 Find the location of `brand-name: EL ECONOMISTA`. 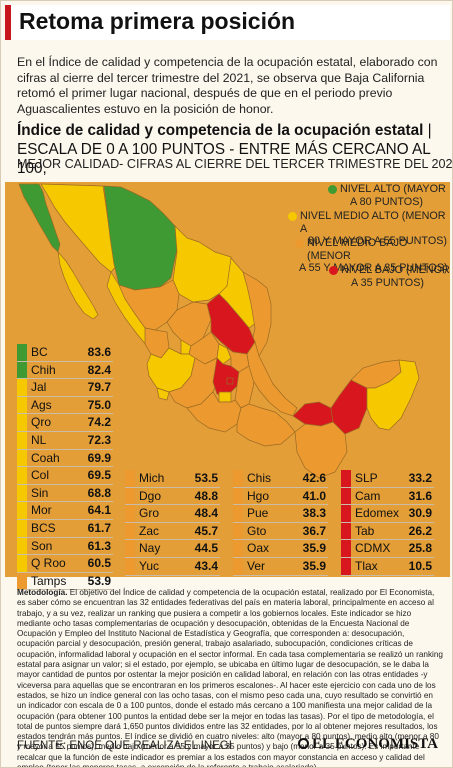

brand-name: EL ECONOMISTA is located at coordinates (375, 744).